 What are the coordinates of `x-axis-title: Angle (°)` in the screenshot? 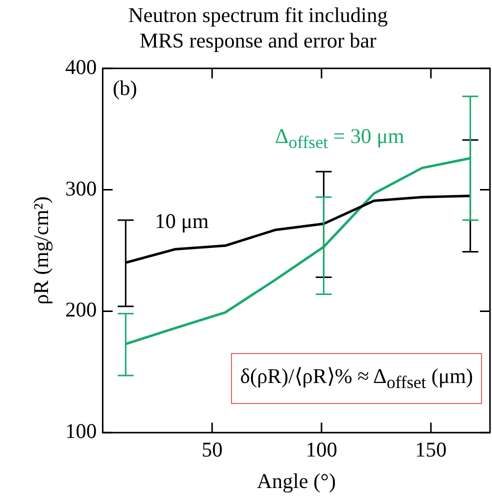 It's located at (296, 480).